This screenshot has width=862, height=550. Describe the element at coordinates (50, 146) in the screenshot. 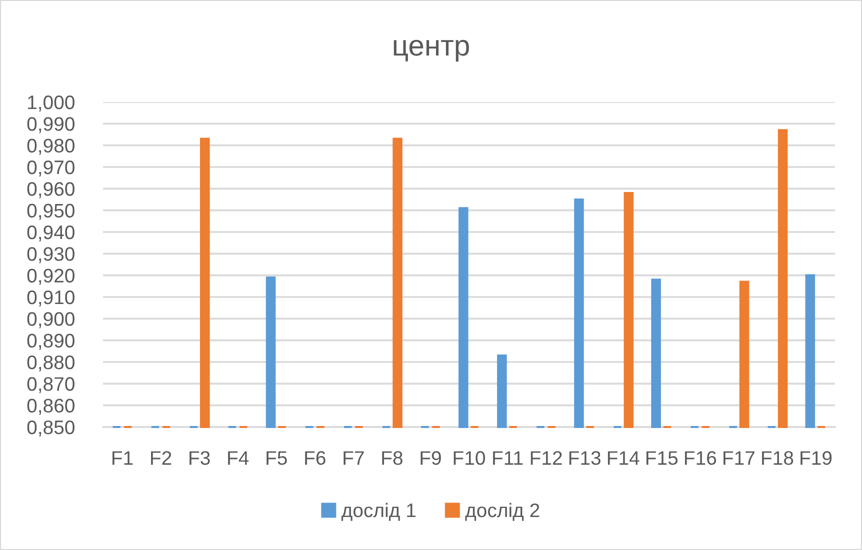

I see `y-tick-label: 0,980` at that location.